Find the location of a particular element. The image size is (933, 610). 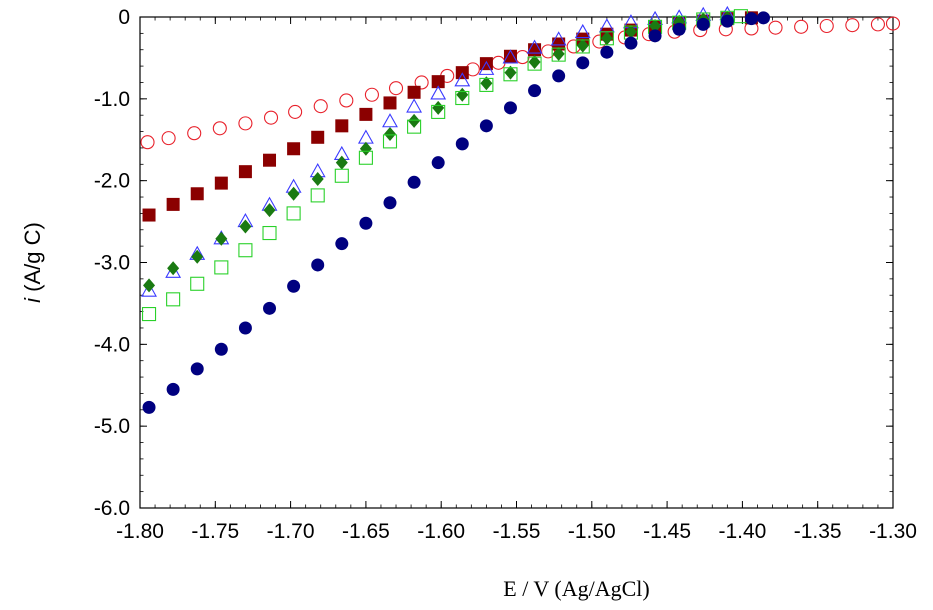

y-axis-label-rest: (A/g C) is located at coordinates (32, 260).